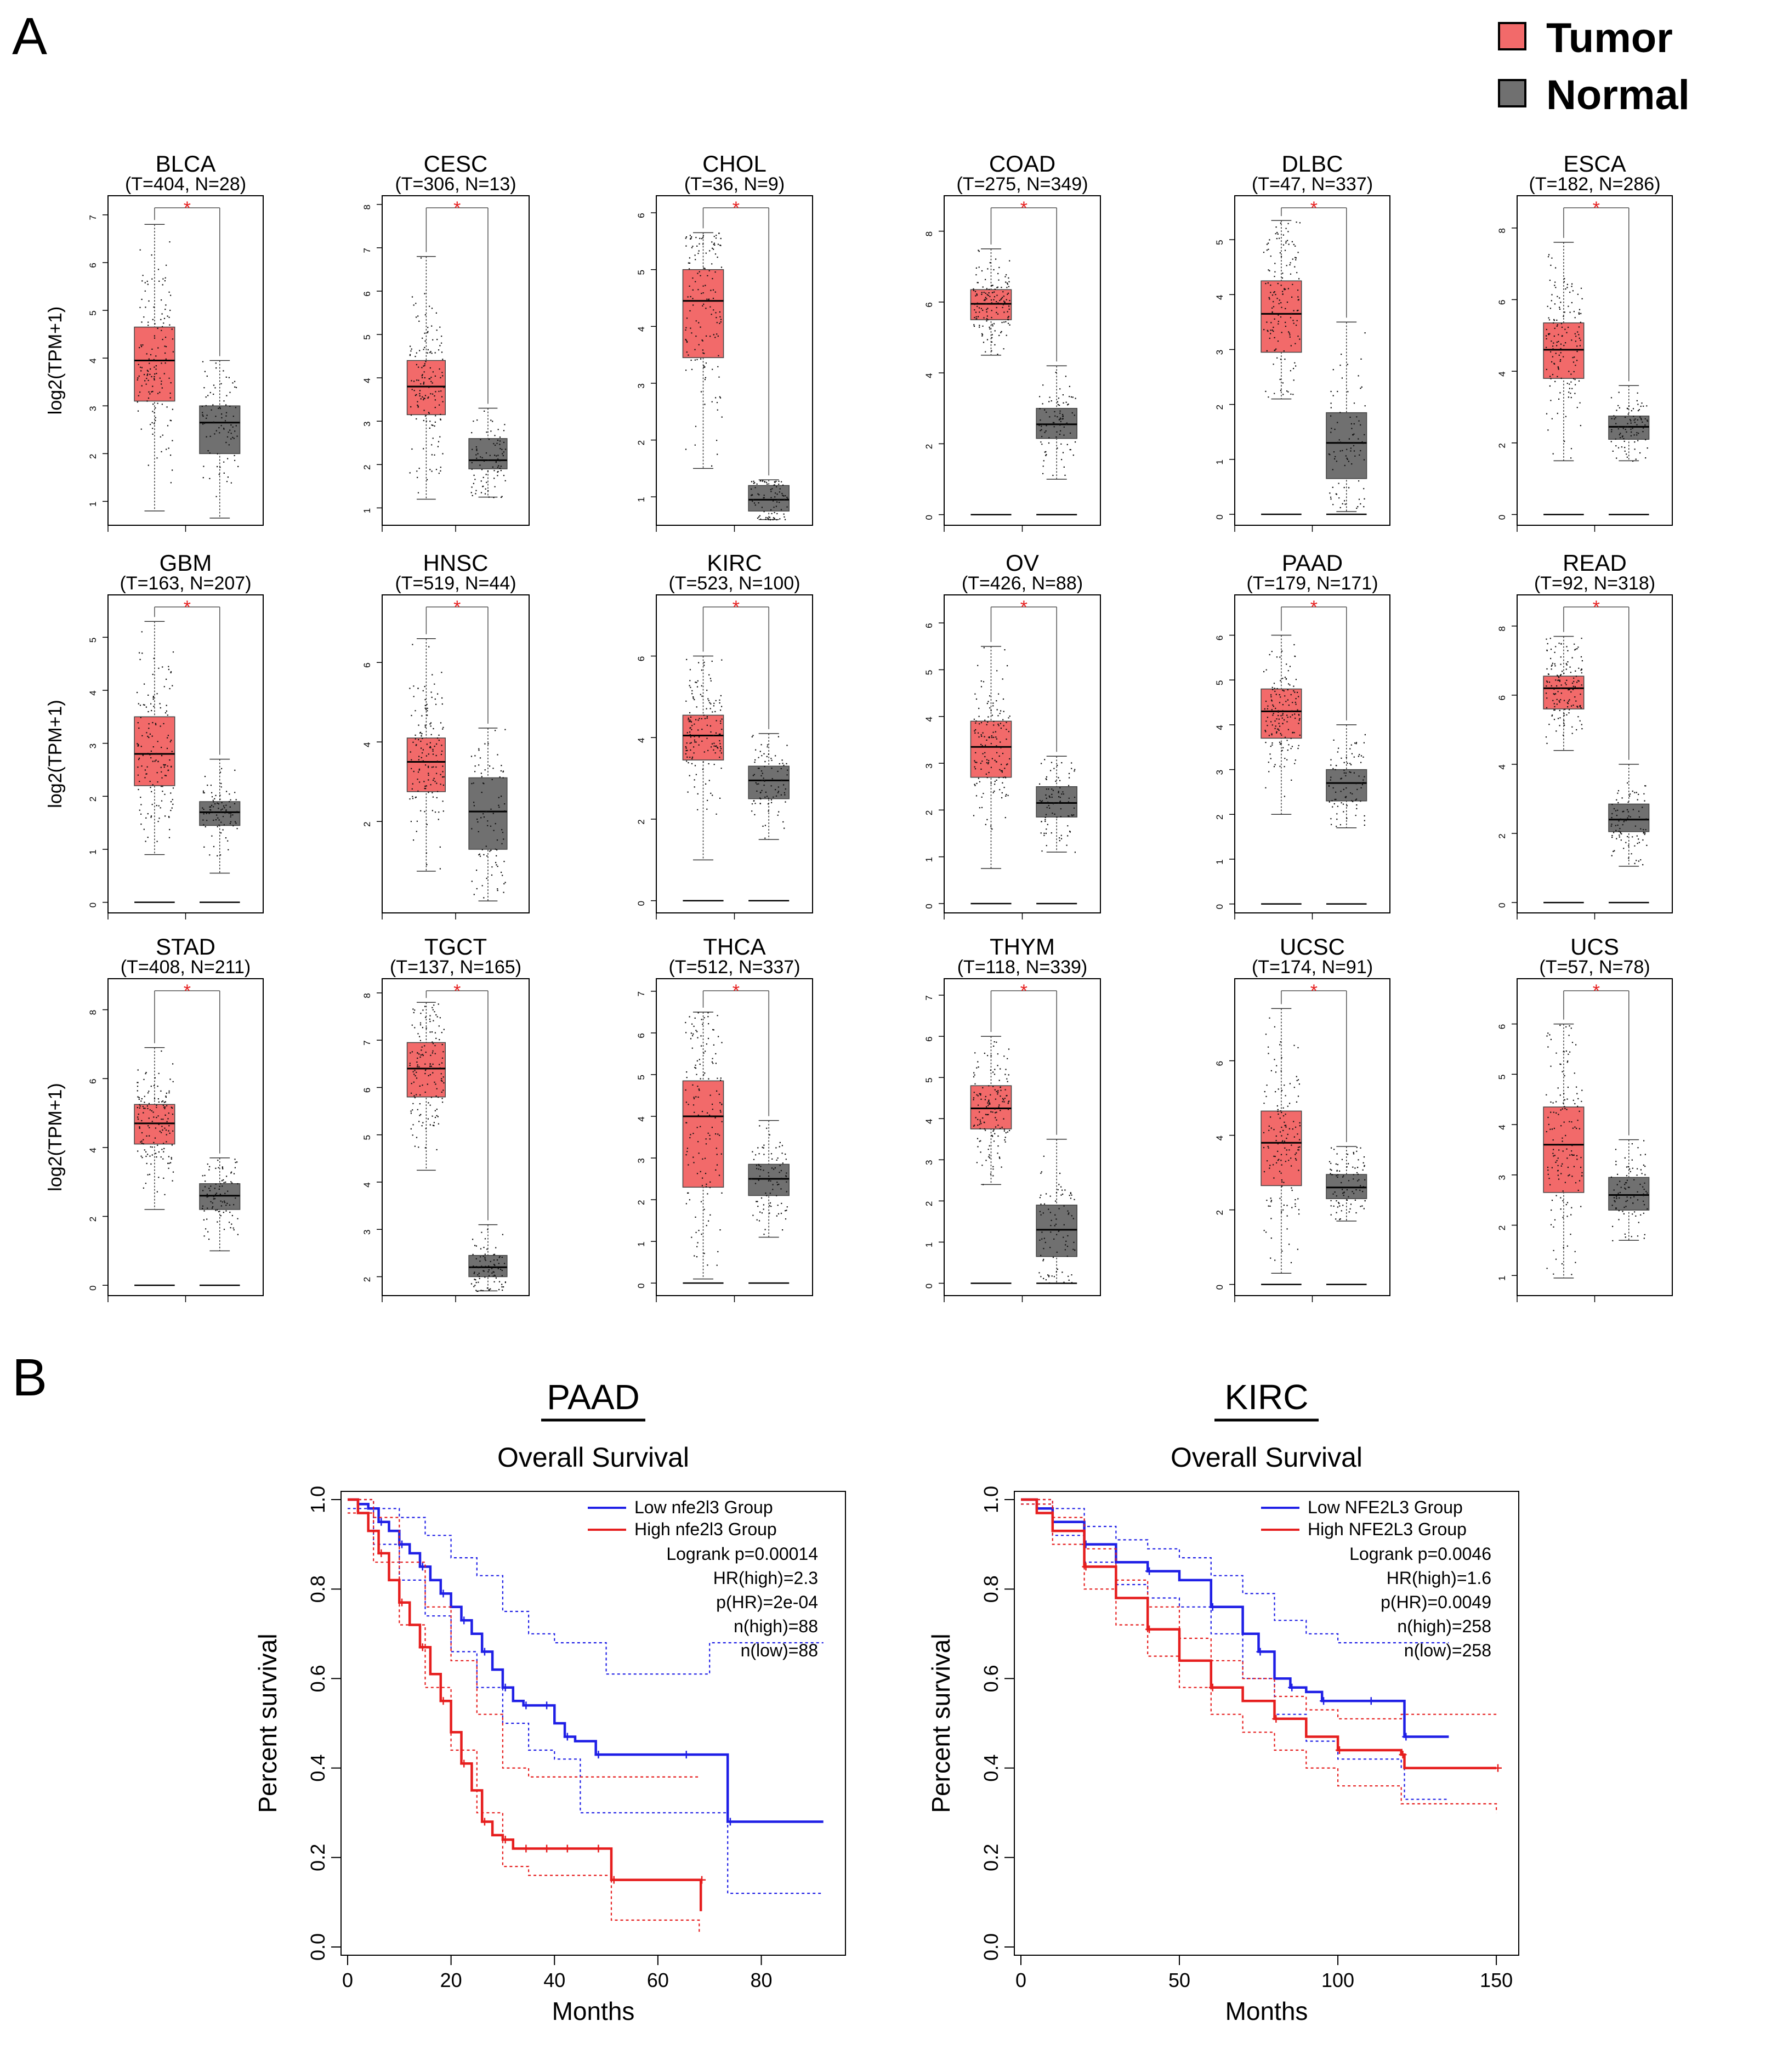  Describe the element at coordinates (1023, 583) in the screenshot. I see `boxplot-counts: (T=426, N=88)` at that location.